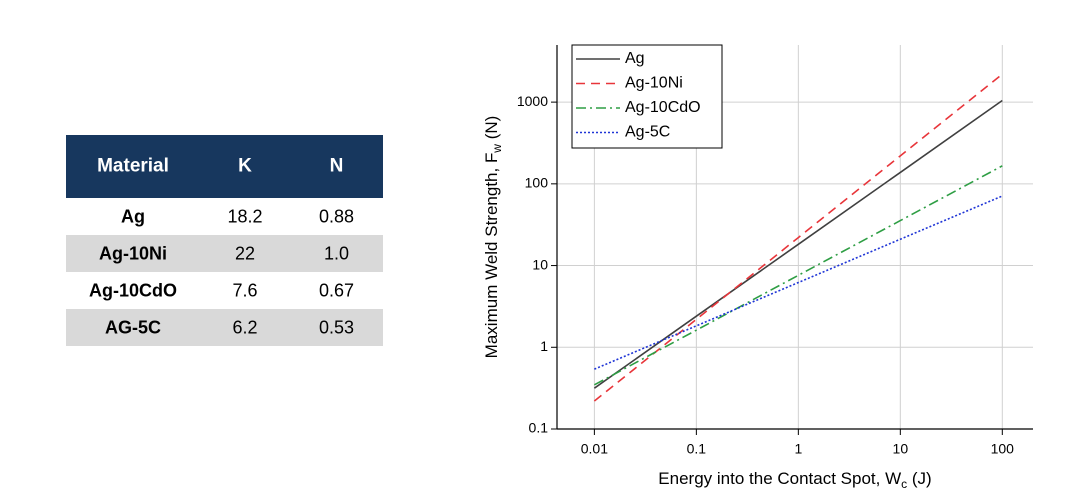 The height and width of the screenshot is (500, 1079). I want to click on x-axis-label: Energy into the Contact Spot, Wc (J), so click(794, 480).